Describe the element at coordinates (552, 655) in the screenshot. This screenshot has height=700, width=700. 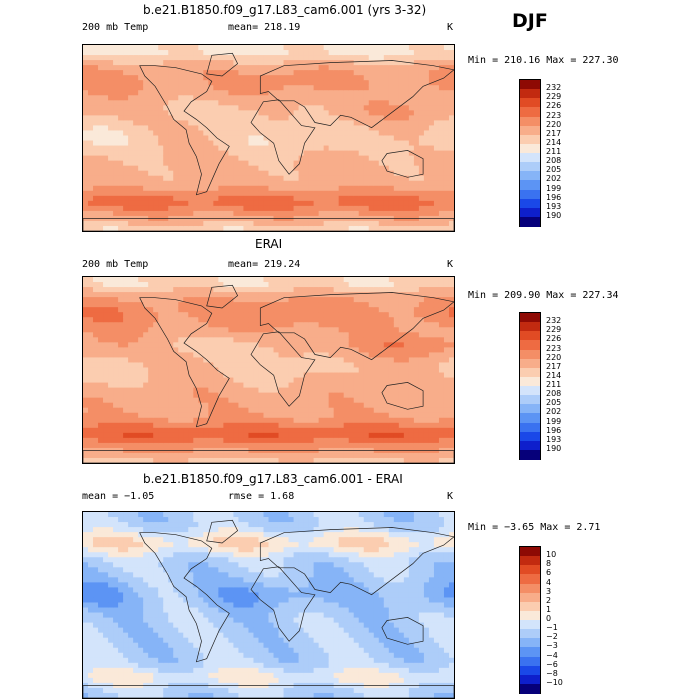
I see `colorbar-tick-label: −4` at that location.